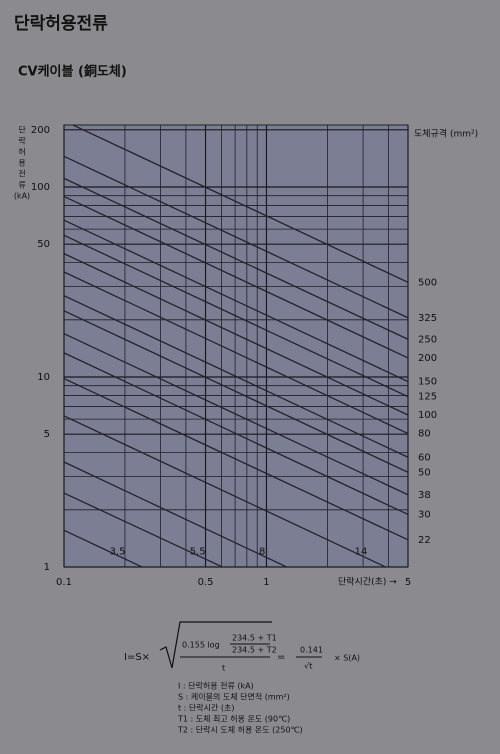  What do you see at coordinates (233, 719) in the screenshot?
I see `legend-item: T1 : 도체 최고 허용 온도 (90℃)` at bounding box center [233, 719].